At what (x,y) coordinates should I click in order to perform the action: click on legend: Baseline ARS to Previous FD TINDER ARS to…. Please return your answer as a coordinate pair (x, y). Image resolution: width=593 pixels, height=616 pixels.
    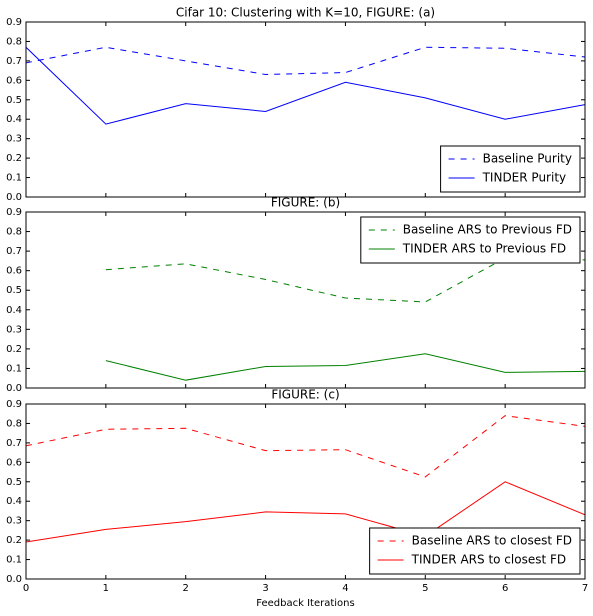
    Looking at the image, I should click on (470, 240).